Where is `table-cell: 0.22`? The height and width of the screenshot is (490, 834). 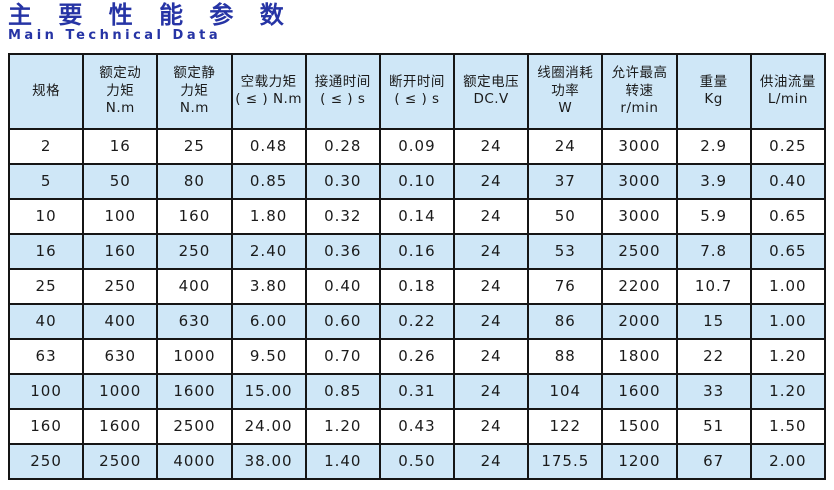 table-cell: 0.22 is located at coordinates (417, 321).